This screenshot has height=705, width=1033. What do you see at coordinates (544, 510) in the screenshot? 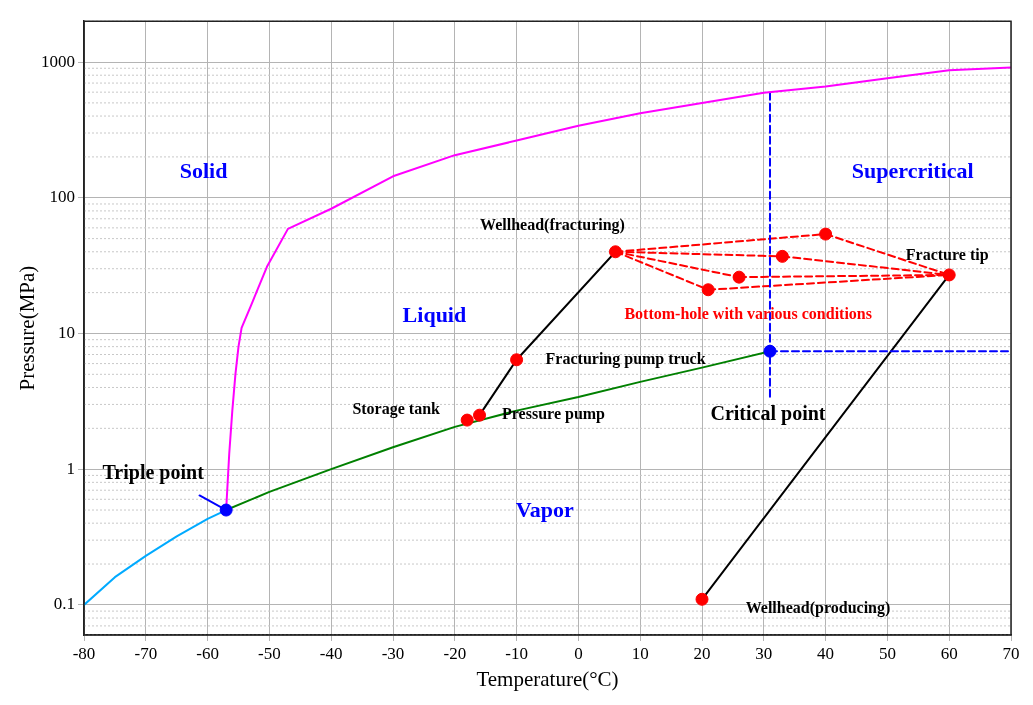
I see `annotation: Vapor` at bounding box center [544, 510].